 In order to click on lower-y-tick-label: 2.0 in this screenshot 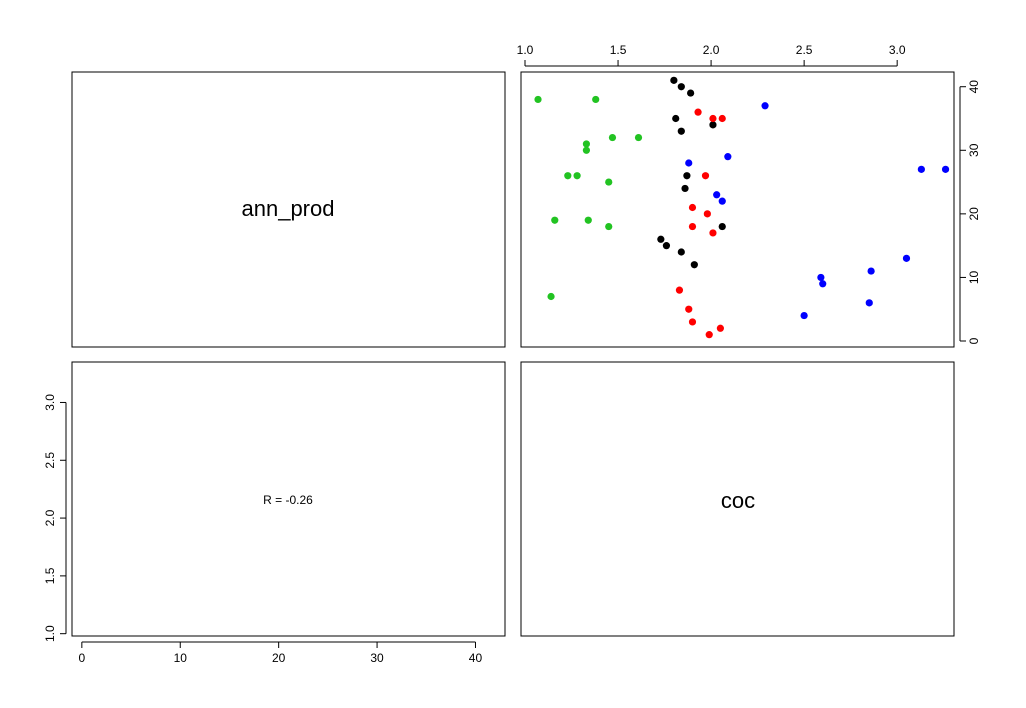, I will do `click(50, 517)`.